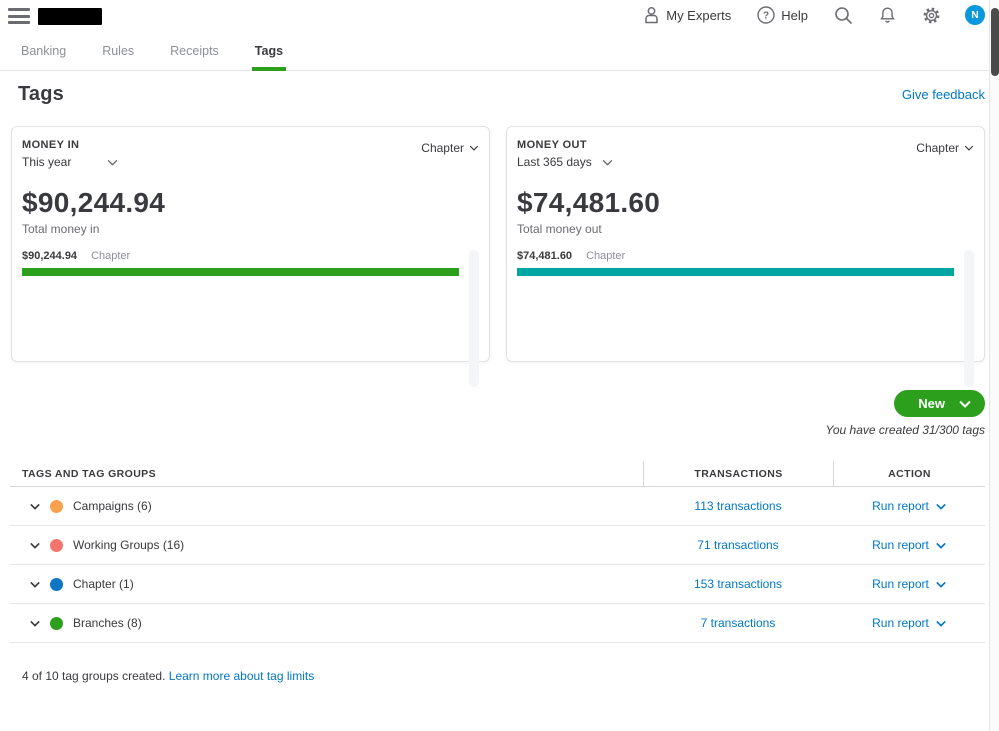 This screenshot has width=999, height=731. Describe the element at coordinates (738, 473) in the screenshot. I see `column-transactions: TRANSACTIONS` at that location.